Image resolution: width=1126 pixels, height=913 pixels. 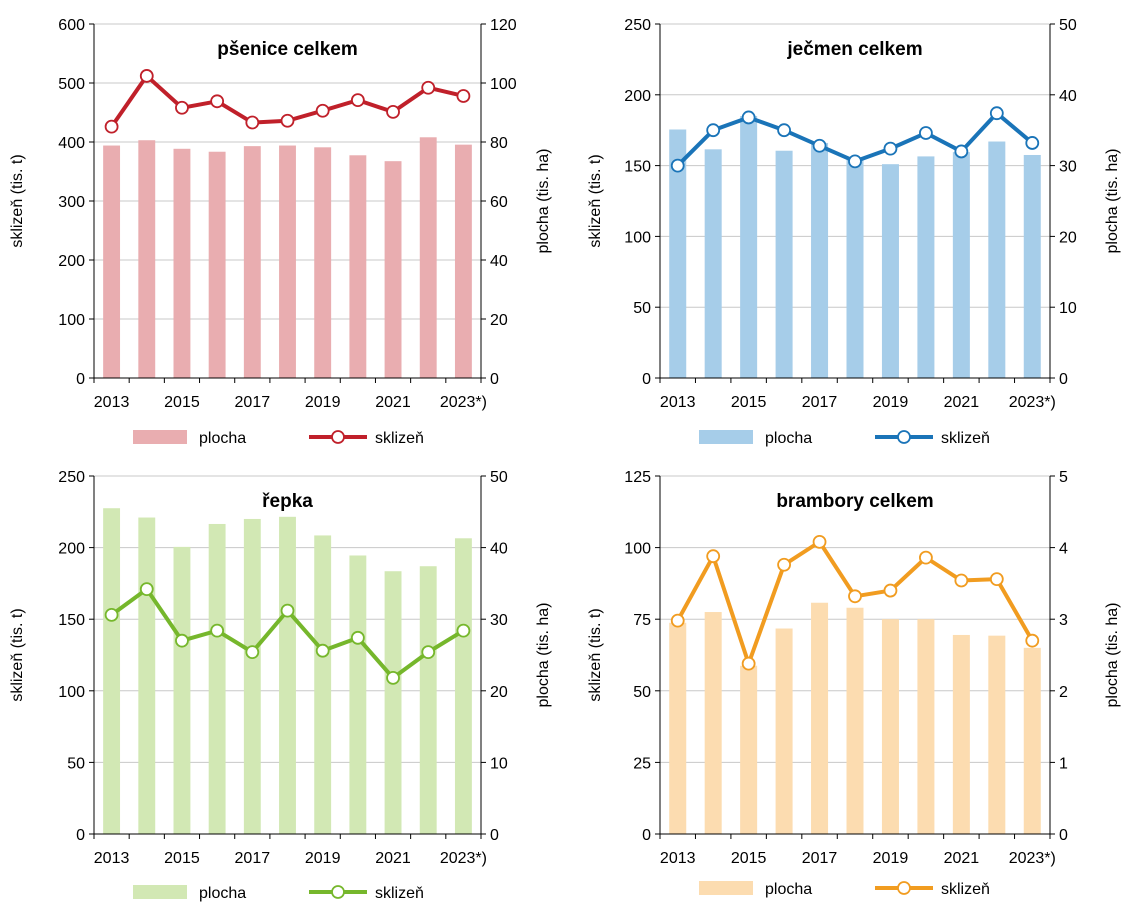 What do you see at coordinates (499, 261) in the screenshot?
I see `y-tick-label-right: 40` at bounding box center [499, 261].